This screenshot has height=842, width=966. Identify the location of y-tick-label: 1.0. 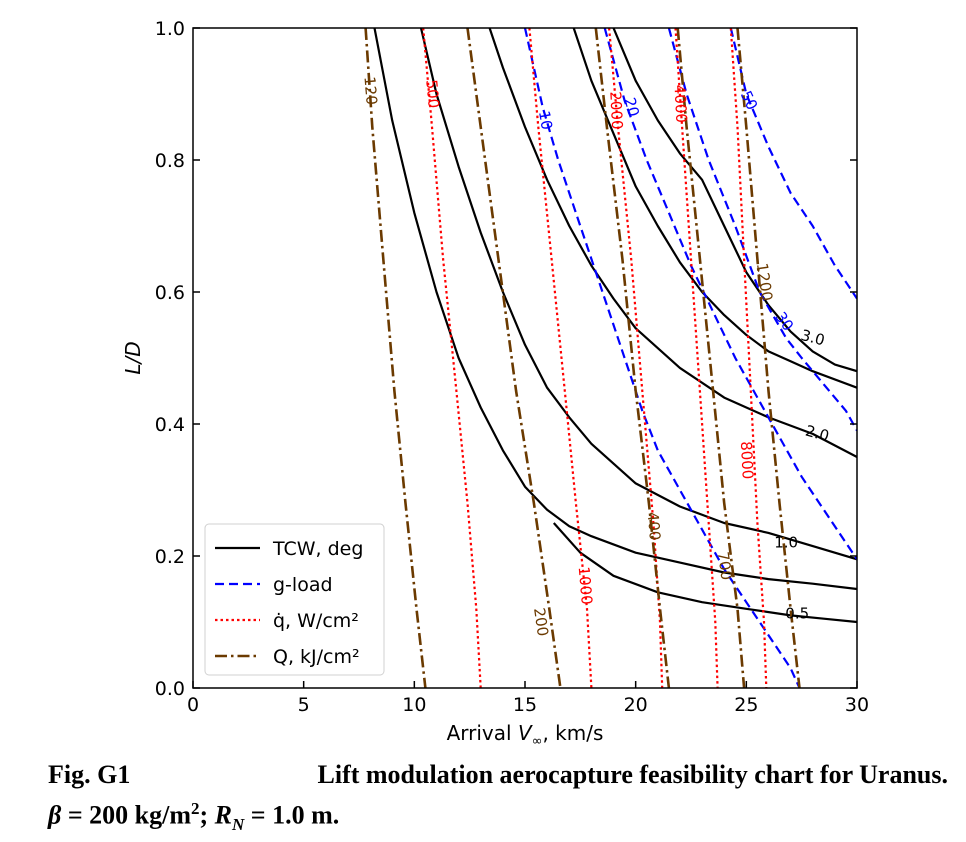
(170, 29).